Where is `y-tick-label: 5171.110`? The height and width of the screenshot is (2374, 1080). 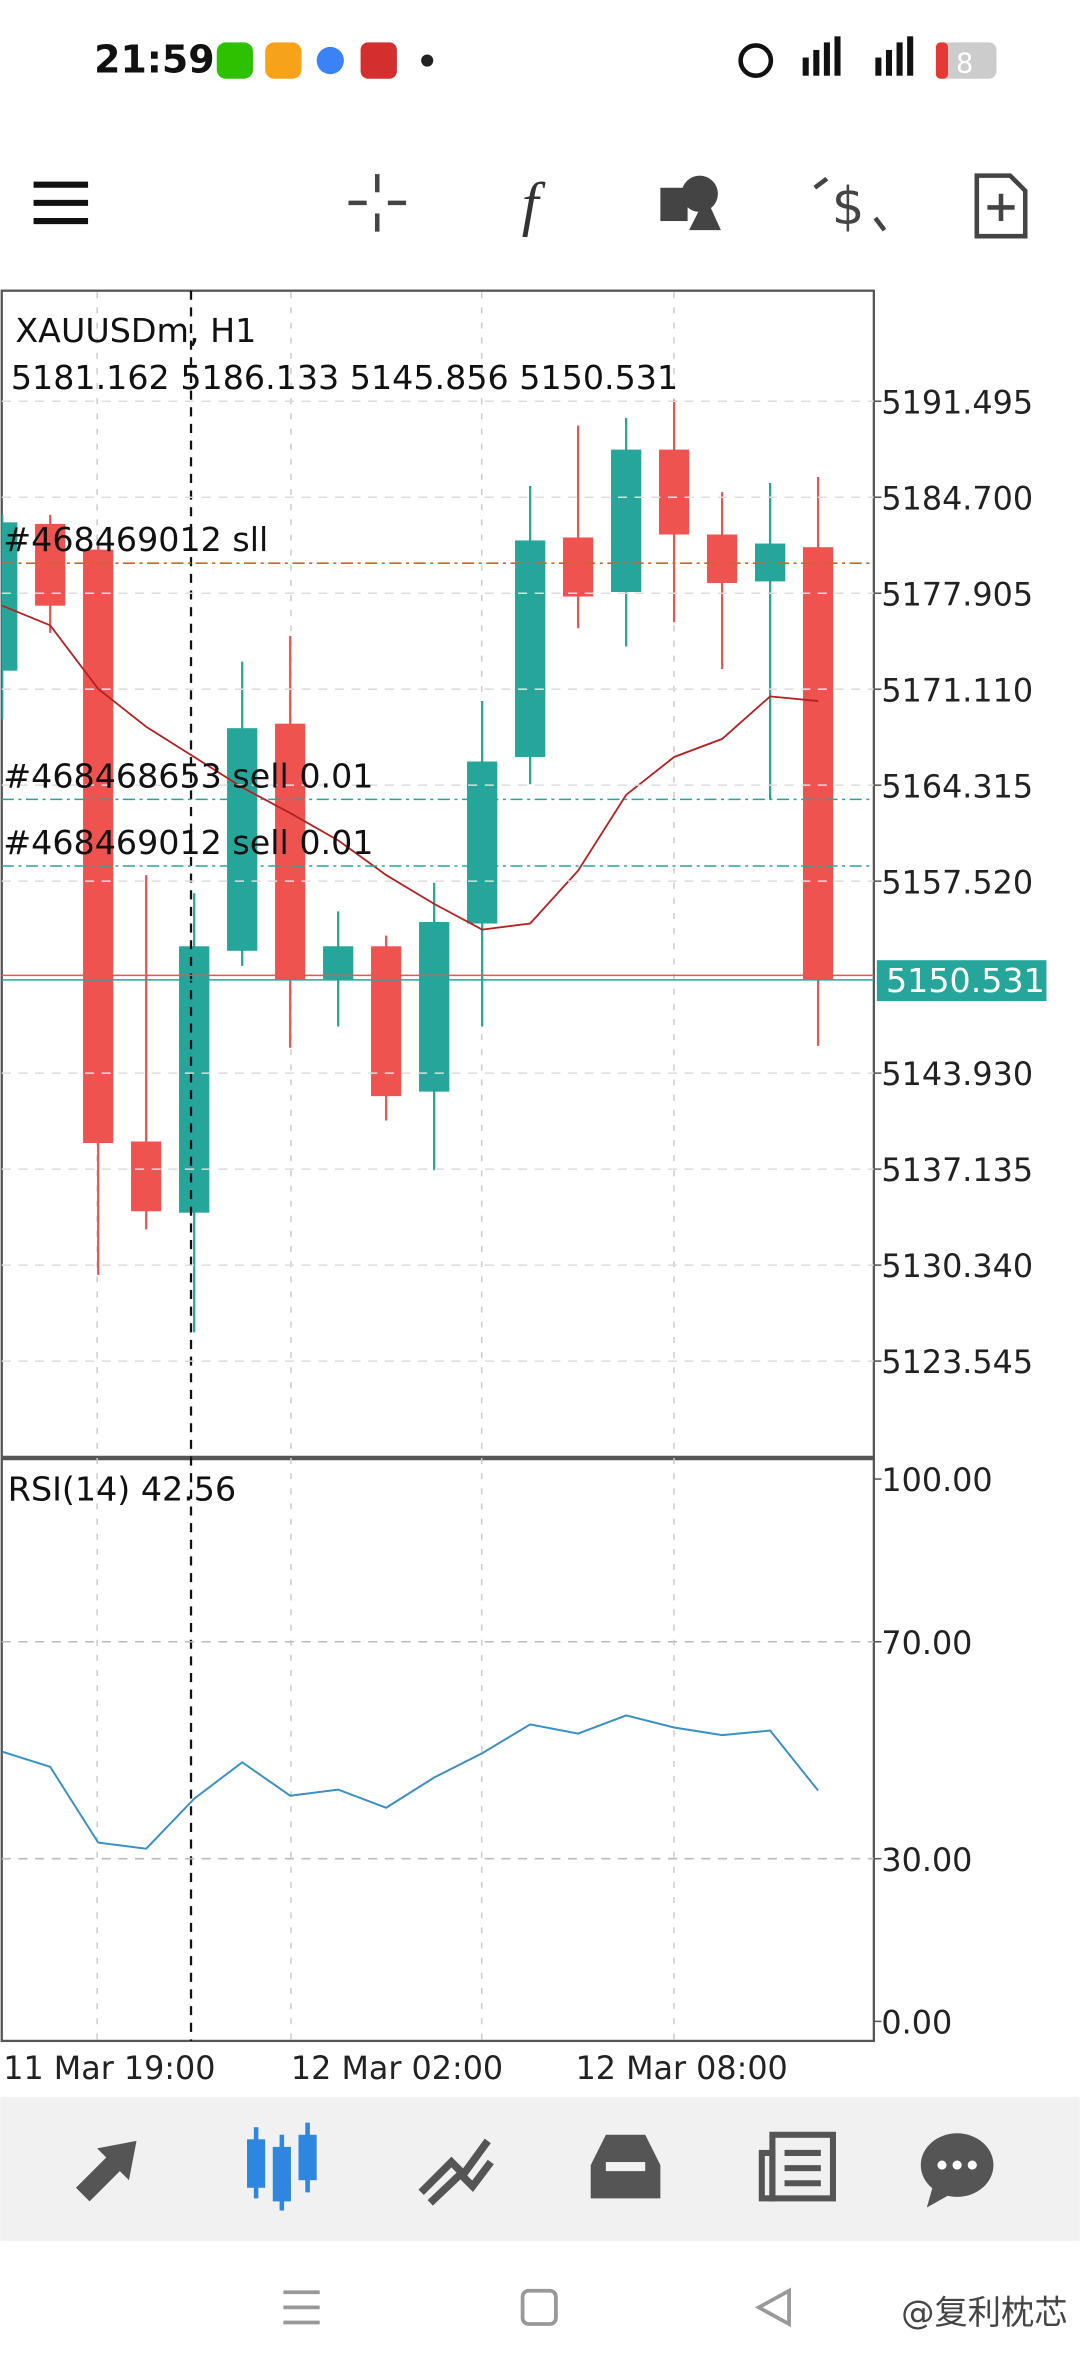 y-tick-label: 5171.110 is located at coordinates (957, 690).